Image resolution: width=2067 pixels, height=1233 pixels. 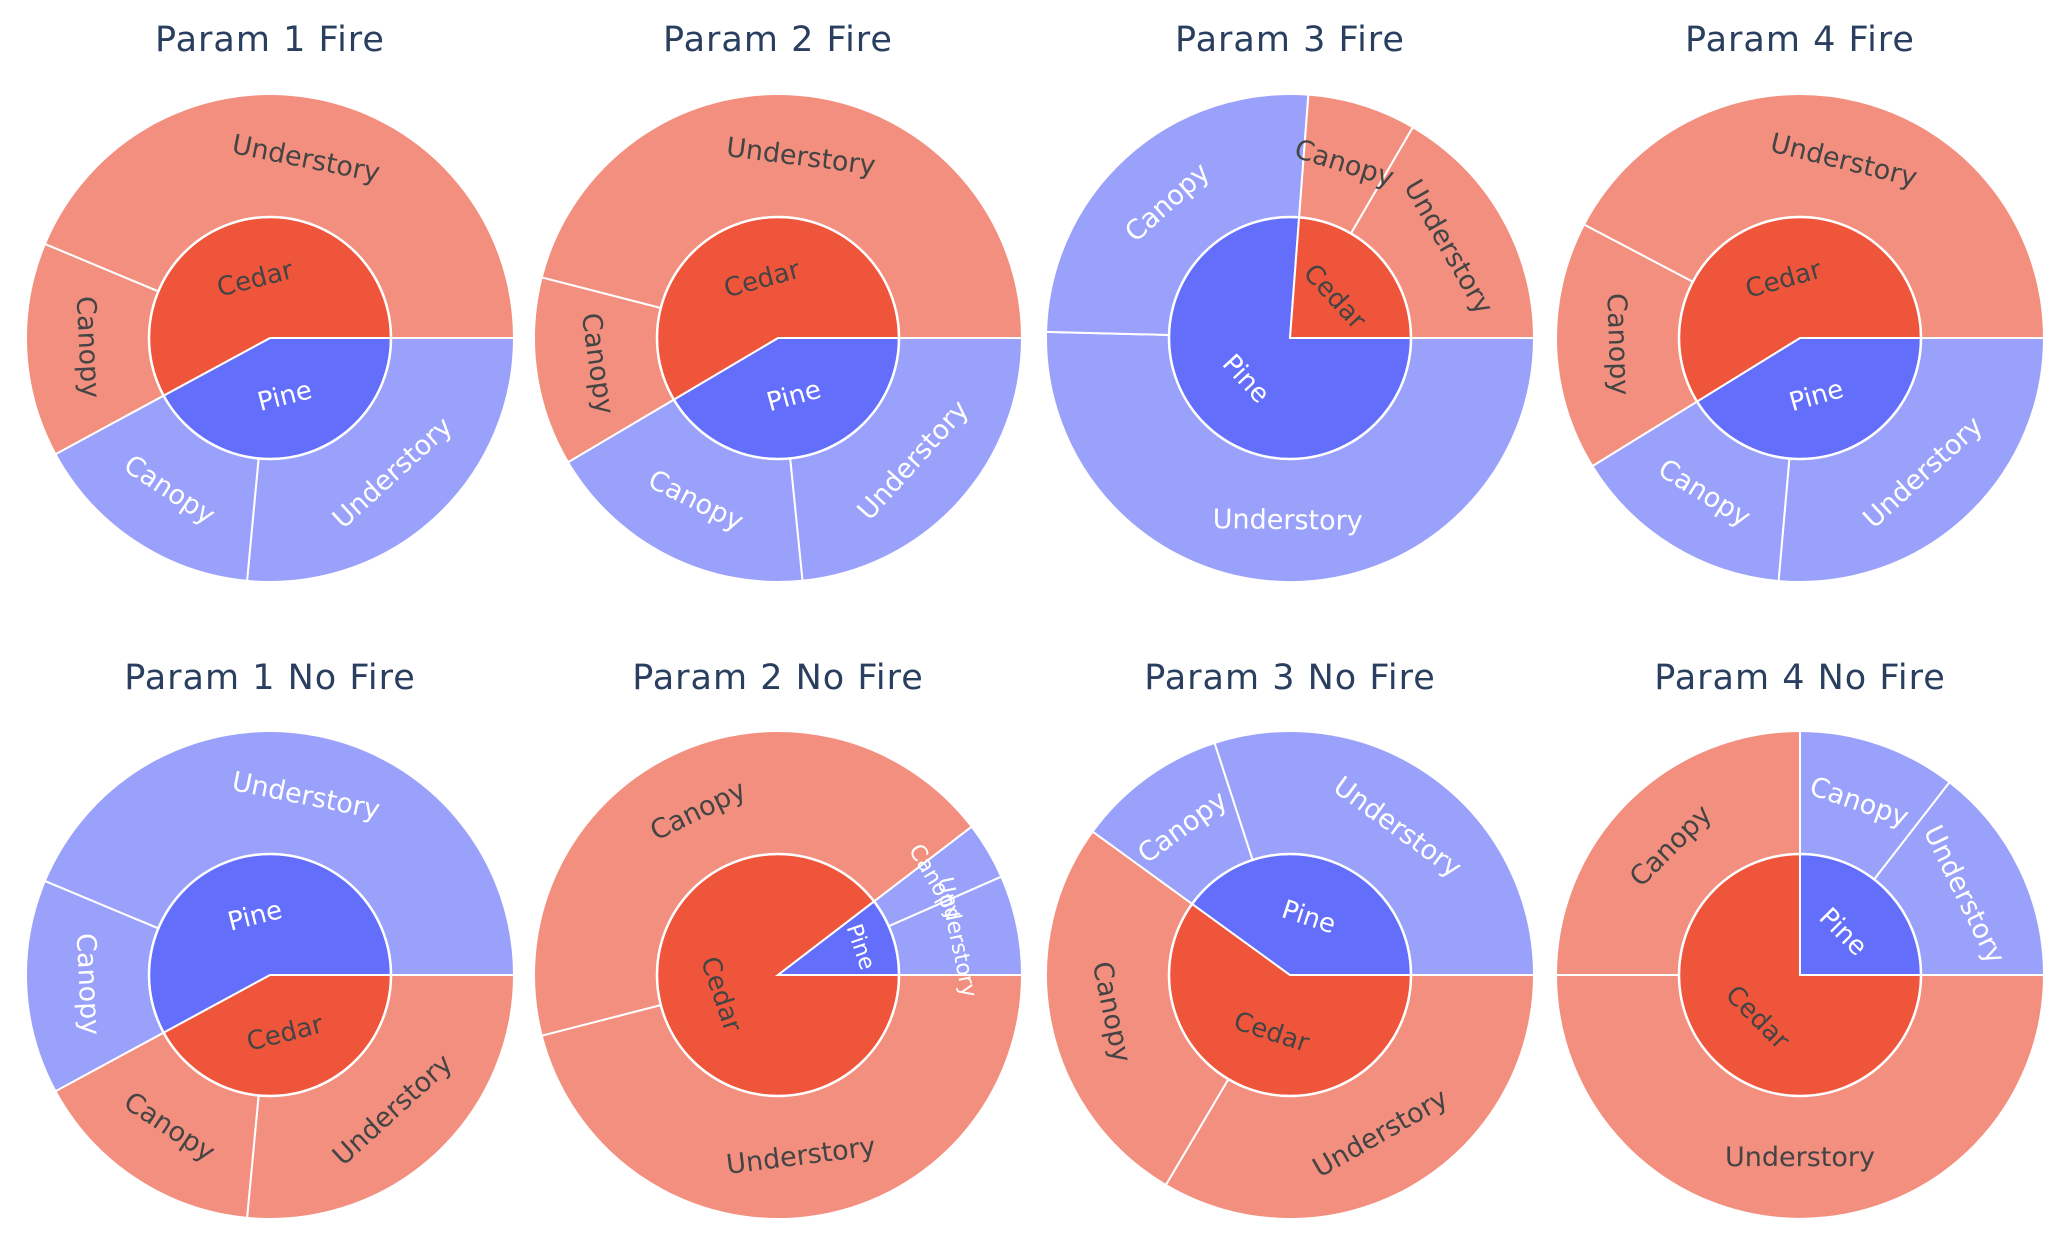 I want to click on panel-title: Param 2 Fire, so click(x=778, y=40).